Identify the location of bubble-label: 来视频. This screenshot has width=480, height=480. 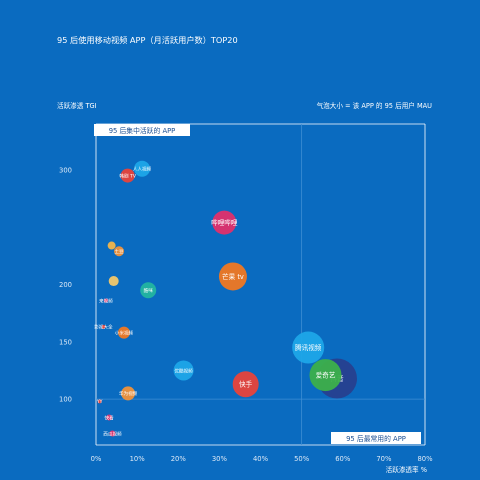
(106, 300).